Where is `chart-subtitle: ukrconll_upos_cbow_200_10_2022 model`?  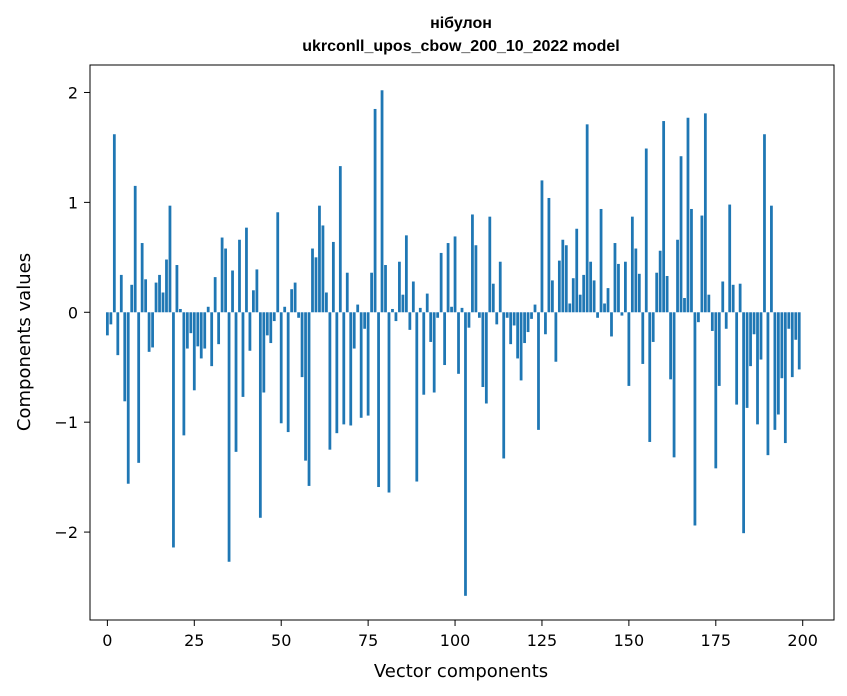 chart-subtitle: ukrconll_upos_cbow_200_10_2022 model is located at coordinates (460, 46).